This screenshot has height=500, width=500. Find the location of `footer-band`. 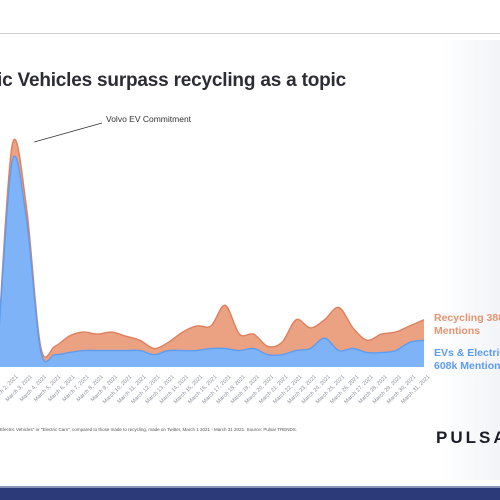

footer-band is located at coordinates (250, 494).